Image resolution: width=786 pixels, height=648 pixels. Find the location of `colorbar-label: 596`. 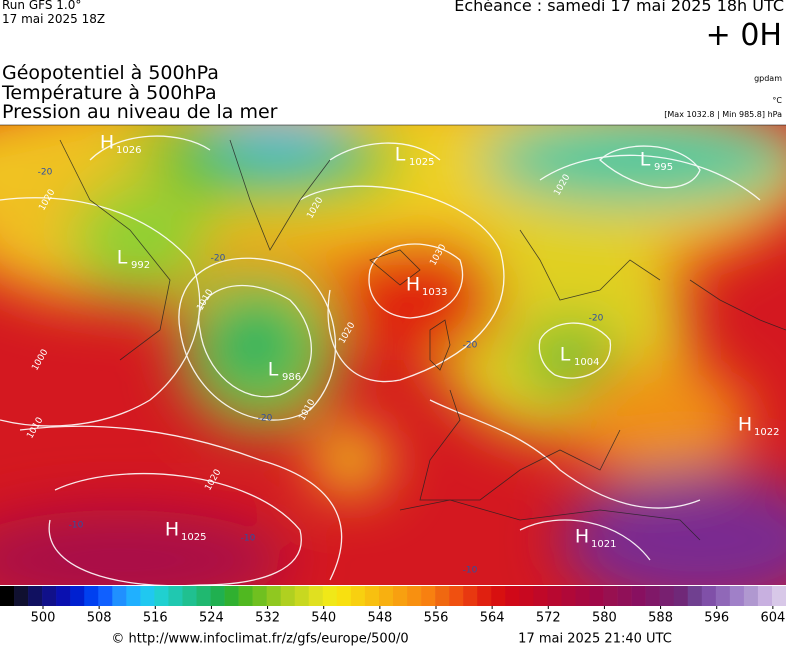

colorbar-label: 596 is located at coordinates (716, 618).